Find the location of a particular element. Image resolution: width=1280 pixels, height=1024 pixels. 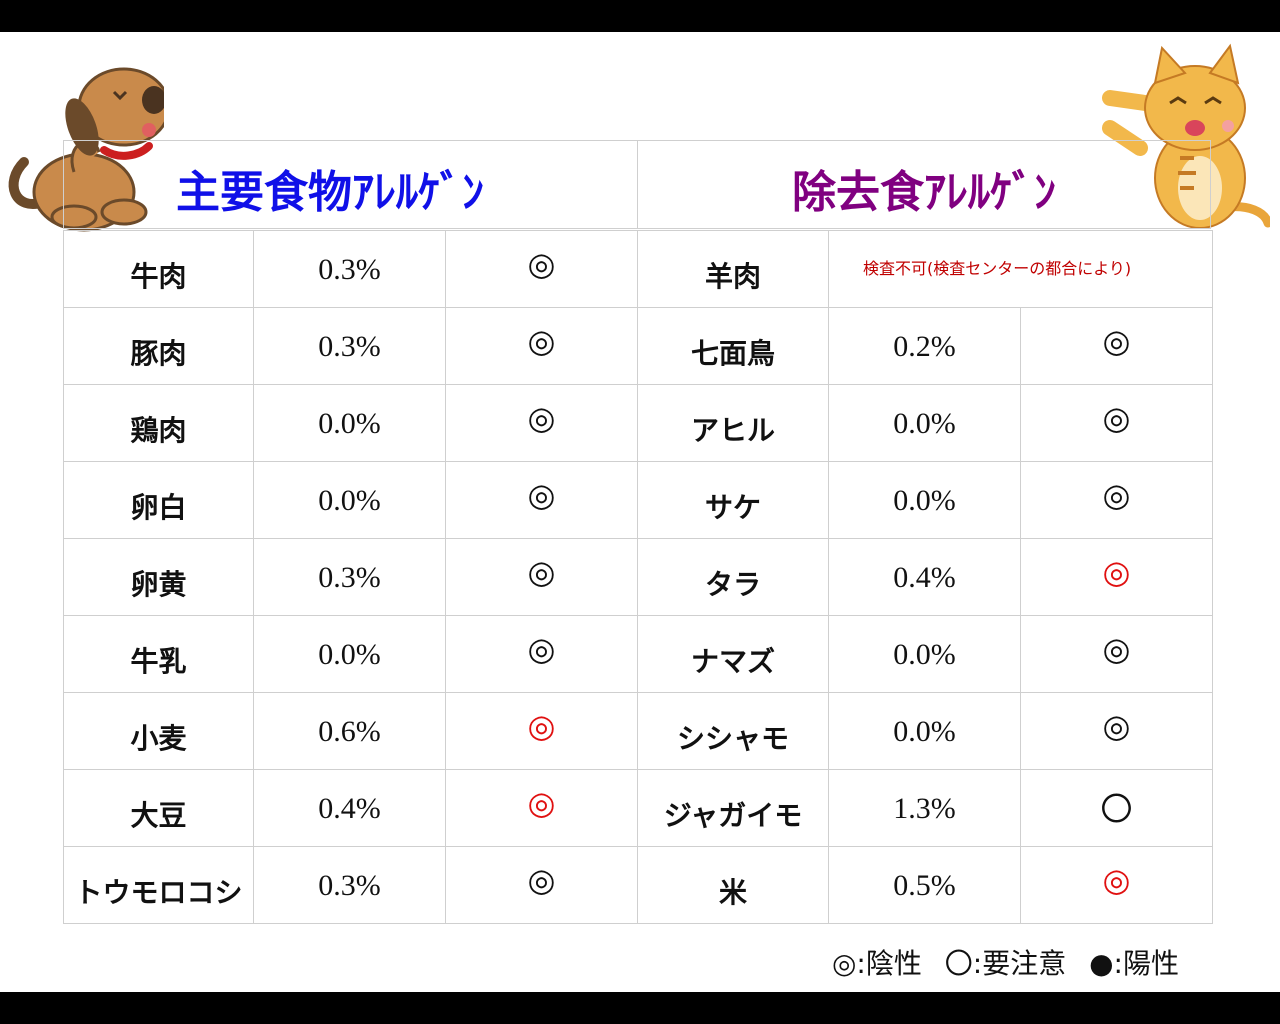

legend: ◎:陰性 〇:要注意 ●:陽性 is located at coordinates (1012, 962).